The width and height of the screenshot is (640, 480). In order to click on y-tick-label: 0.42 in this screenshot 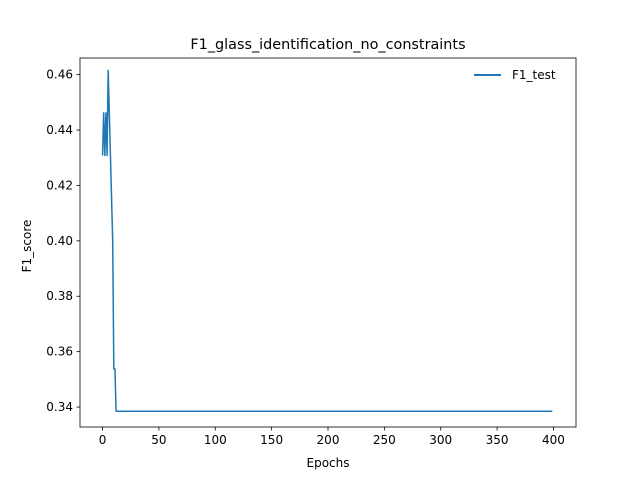, I will do `click(59, 185)`.